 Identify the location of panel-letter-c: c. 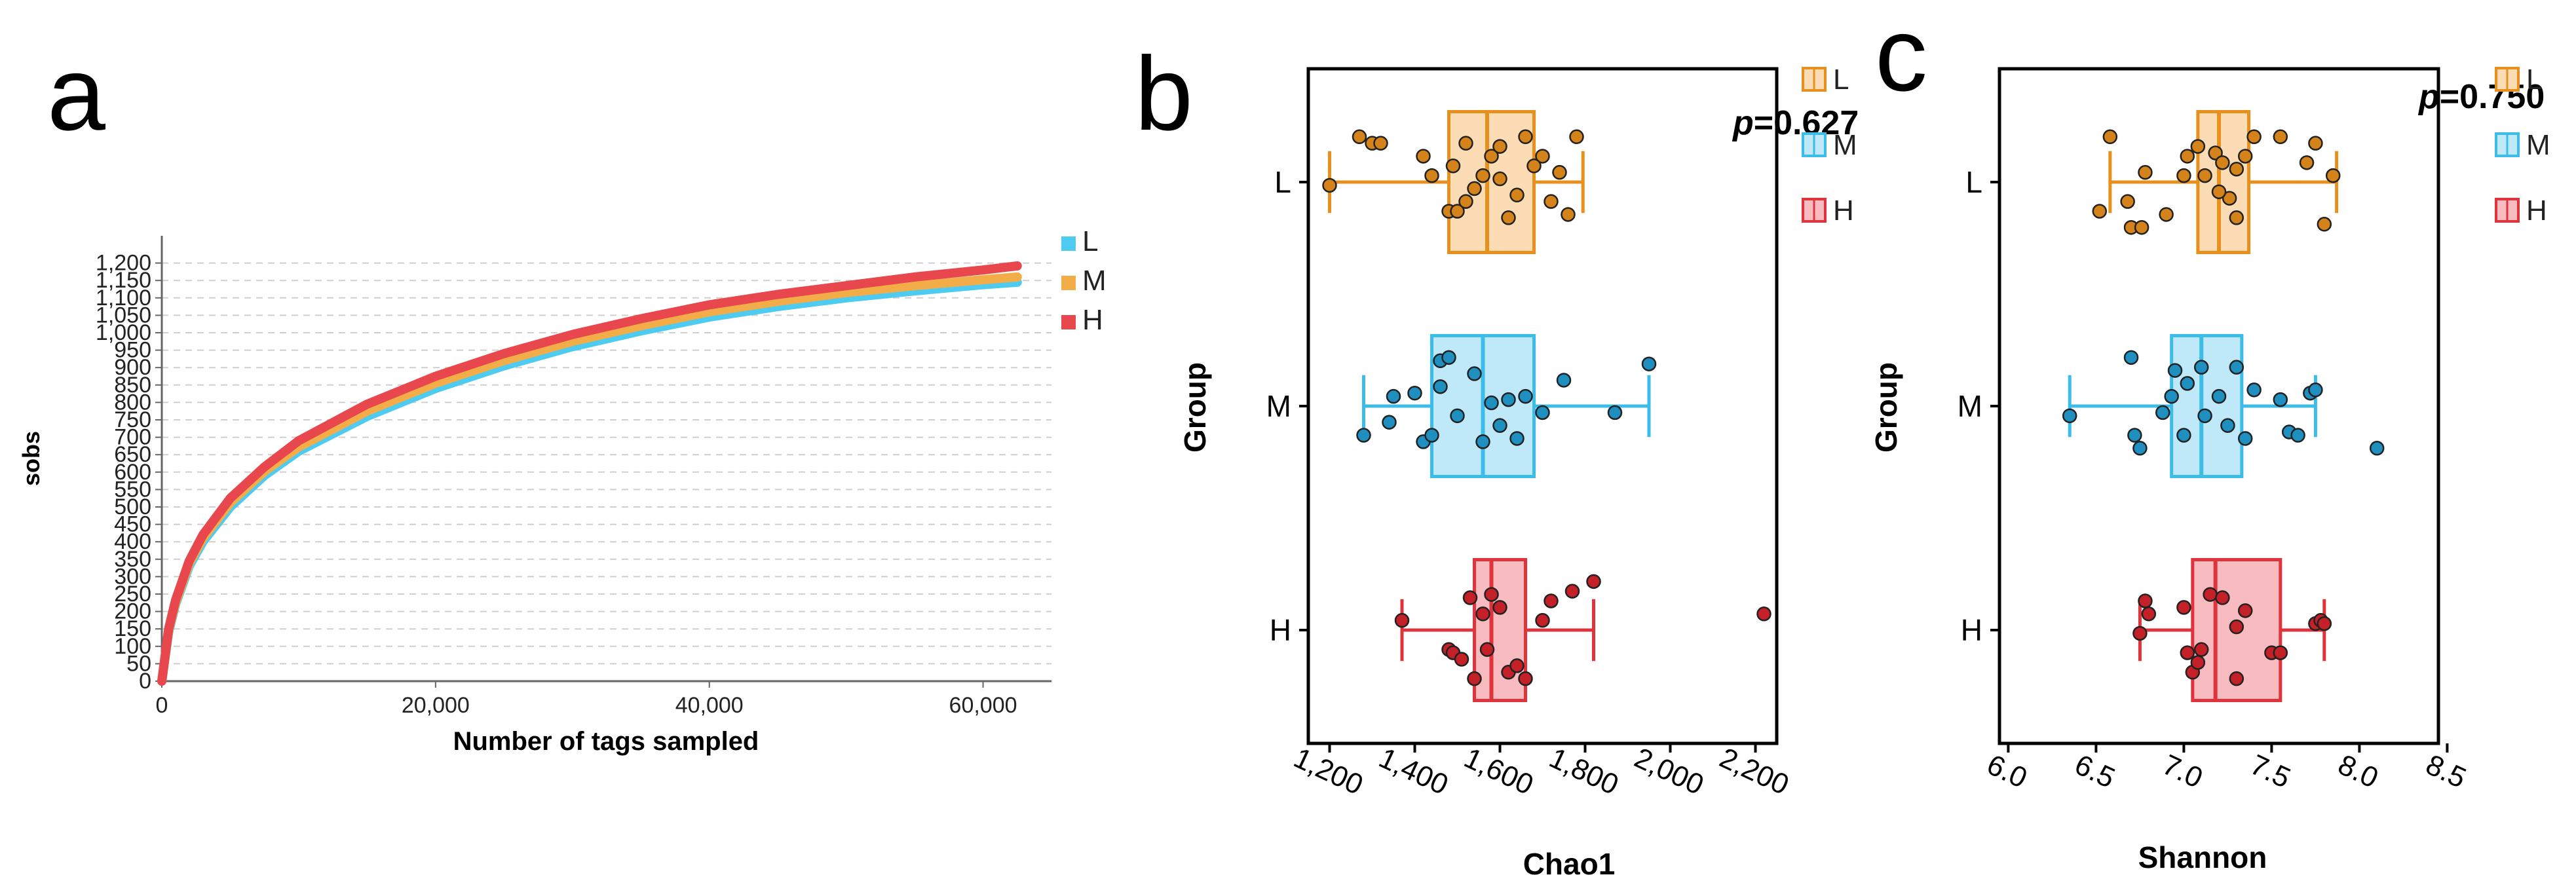
(1901, 56).